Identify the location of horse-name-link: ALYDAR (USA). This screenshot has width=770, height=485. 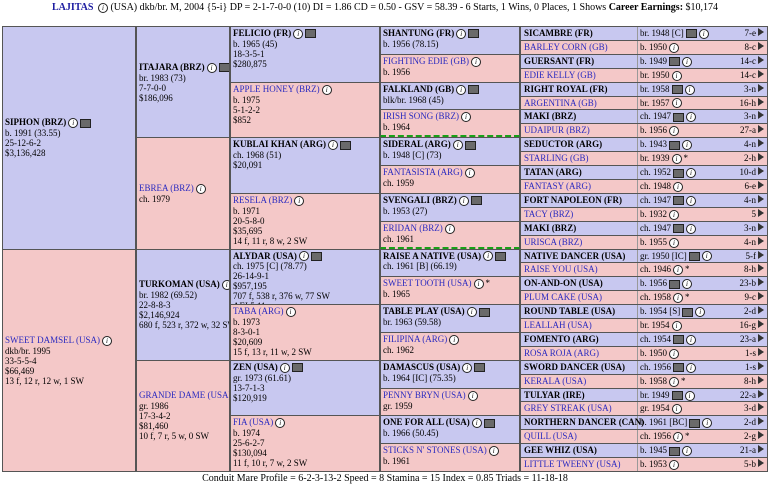
(265, 255).